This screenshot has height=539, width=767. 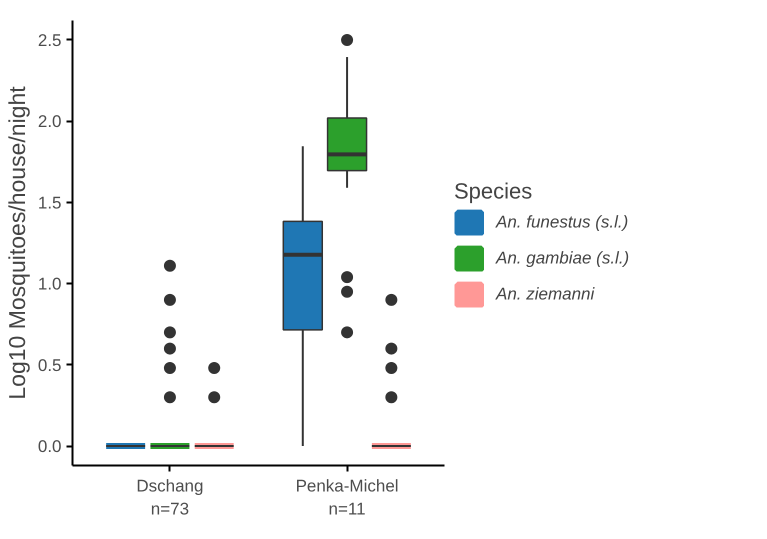 What do you see at coordinates (50, 284) in the screenshot?
I see `y-tick-label: 1.0` at bounding box center [50, 284].